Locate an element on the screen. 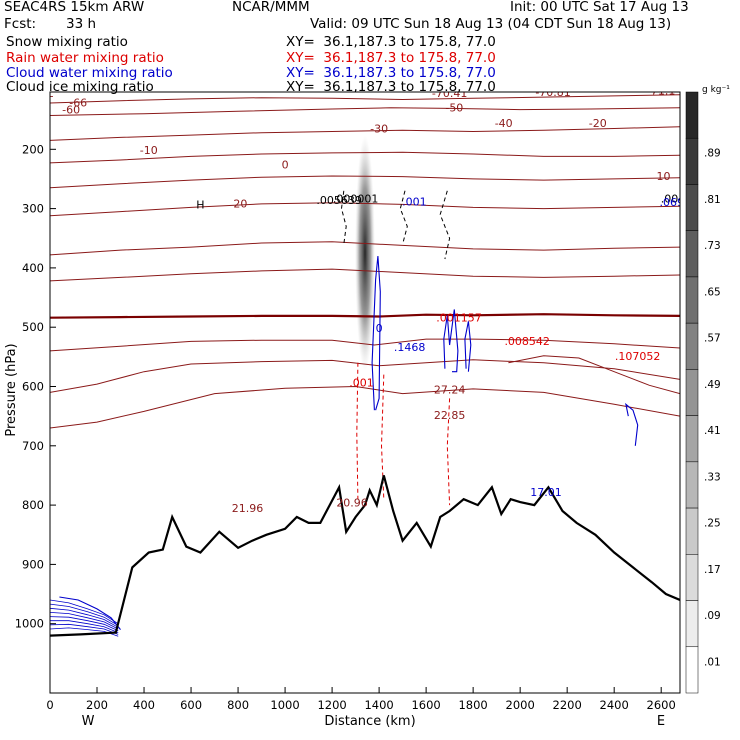 This screenshot has height=740, width=740. contour-label-12: 10 is located at coordinates (664, 176).